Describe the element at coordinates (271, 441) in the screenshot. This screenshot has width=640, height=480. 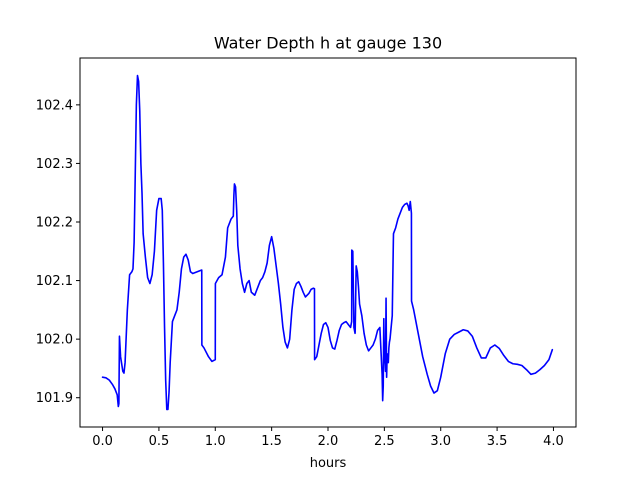
I see `x-tick-label: 1.5` at that location.